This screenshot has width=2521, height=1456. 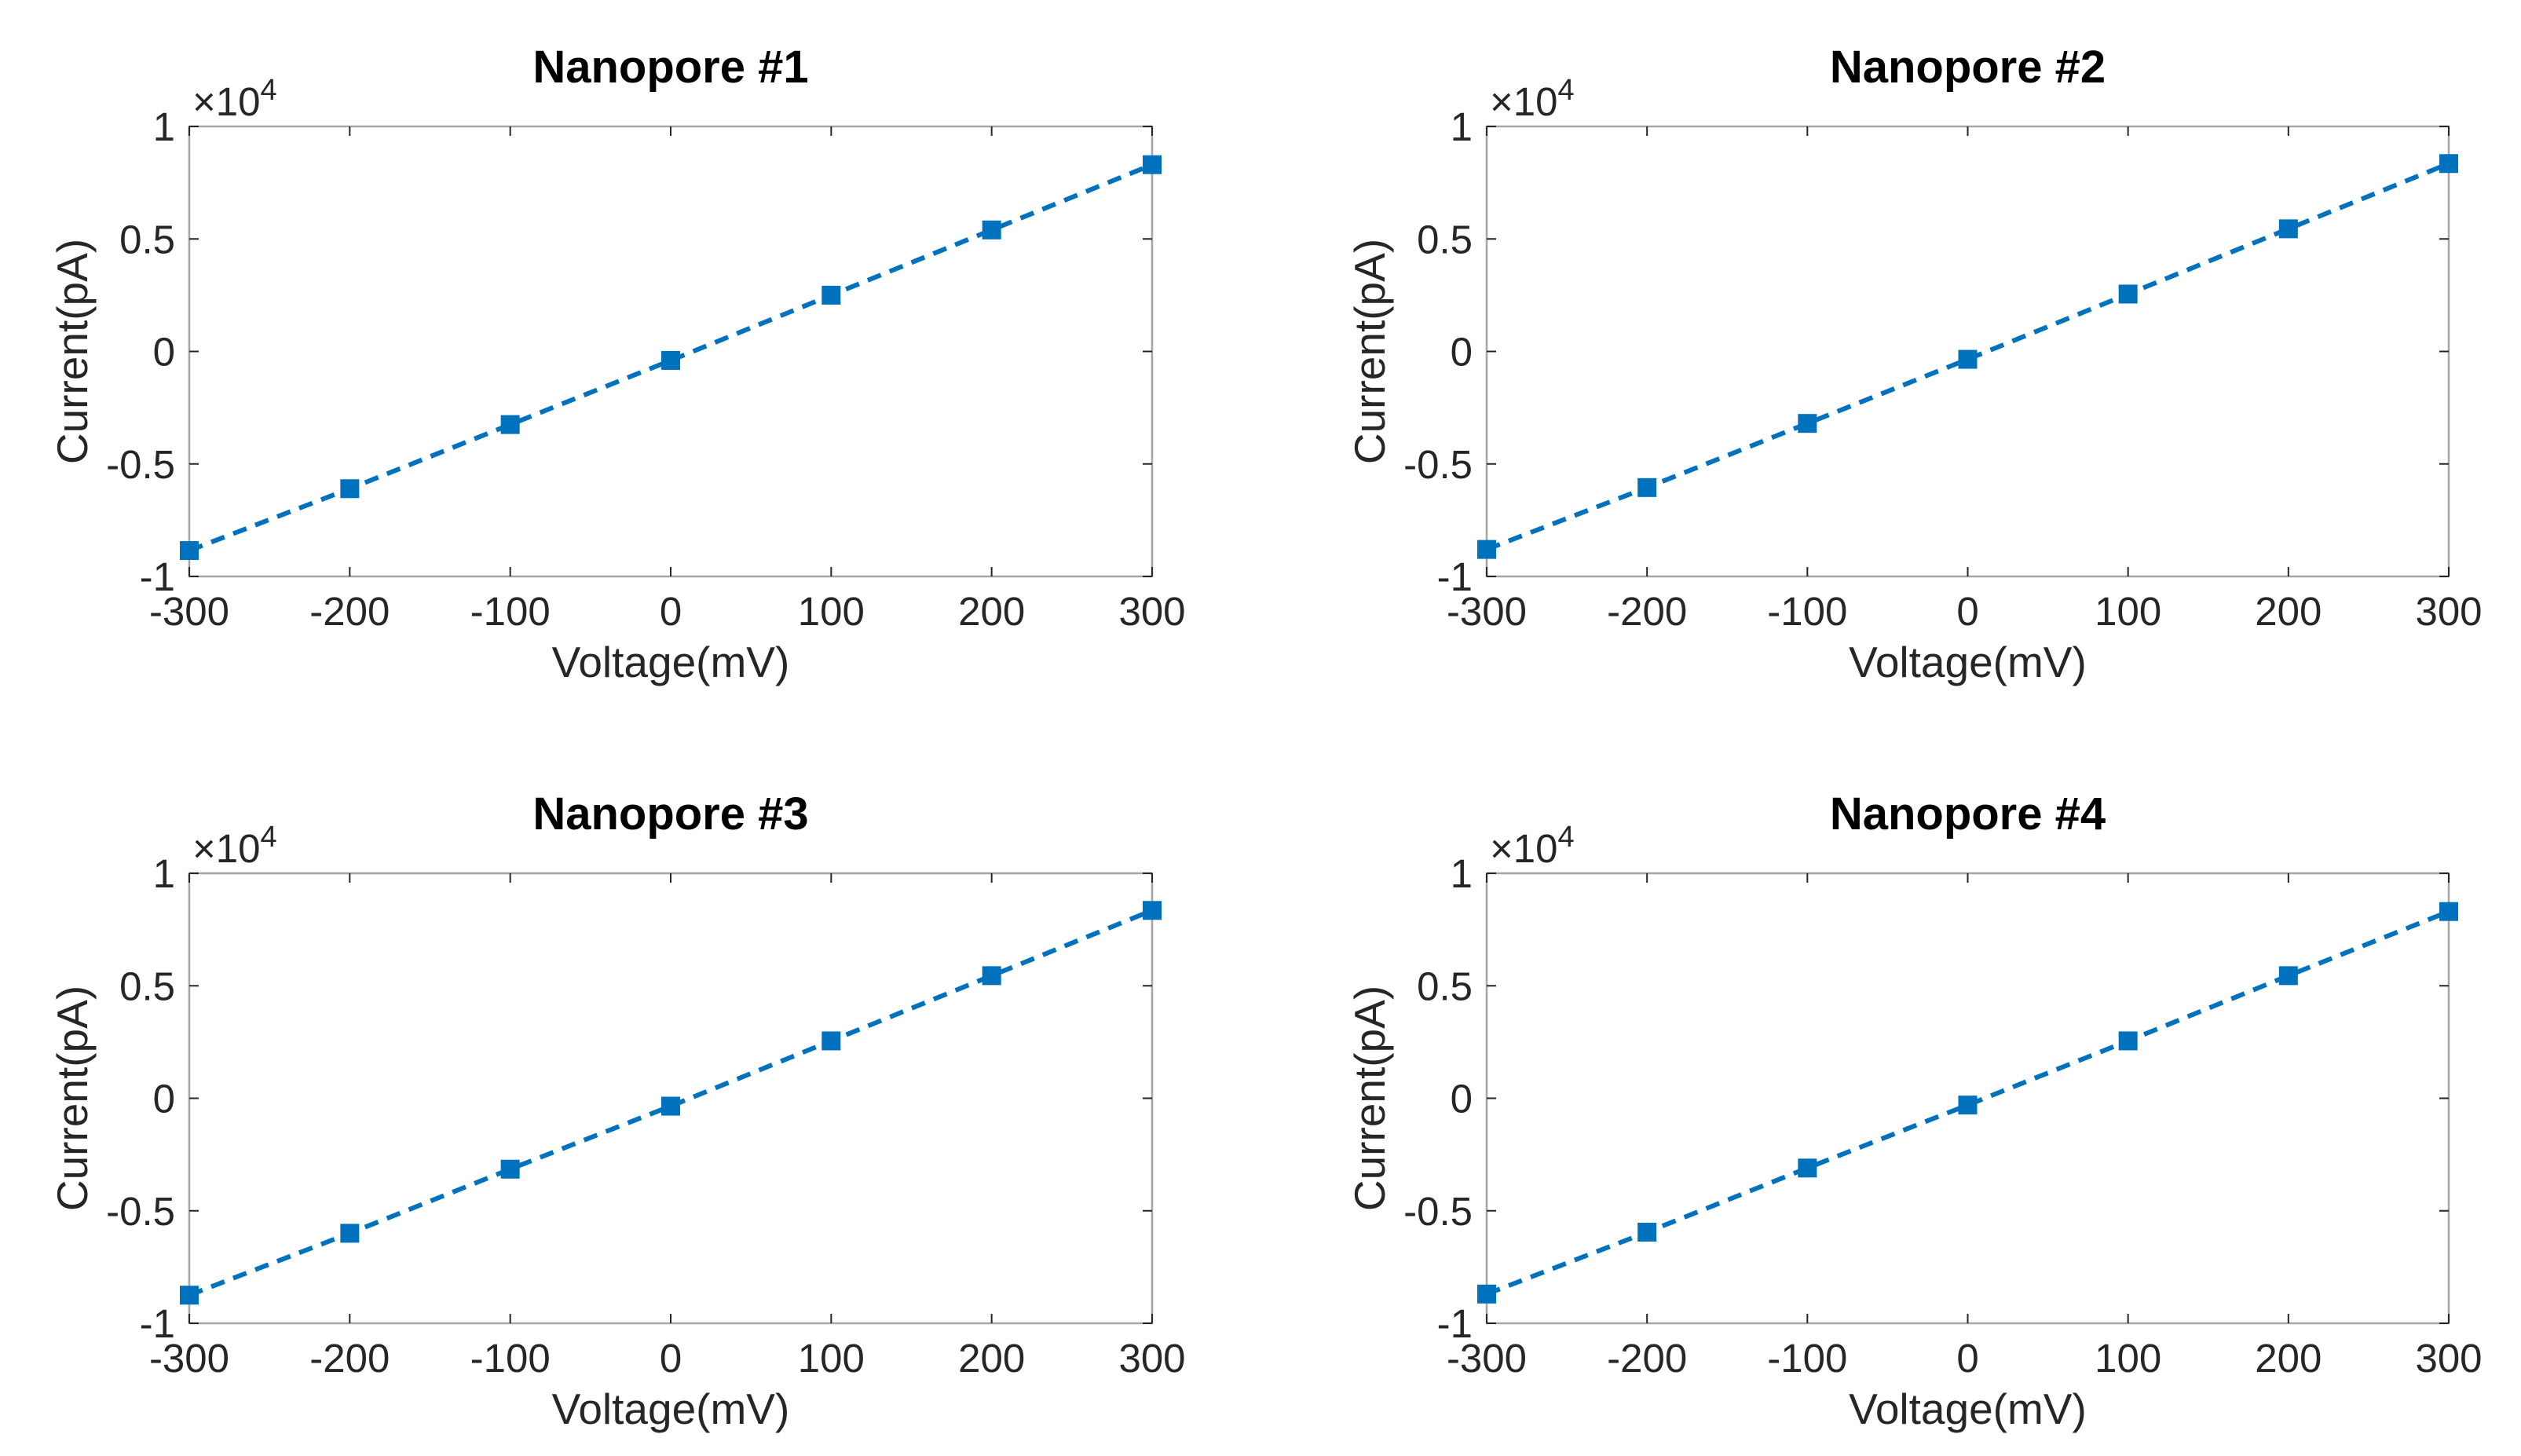 I want to click on chart-title: Nanopore #1, so click(x=670, y=67).